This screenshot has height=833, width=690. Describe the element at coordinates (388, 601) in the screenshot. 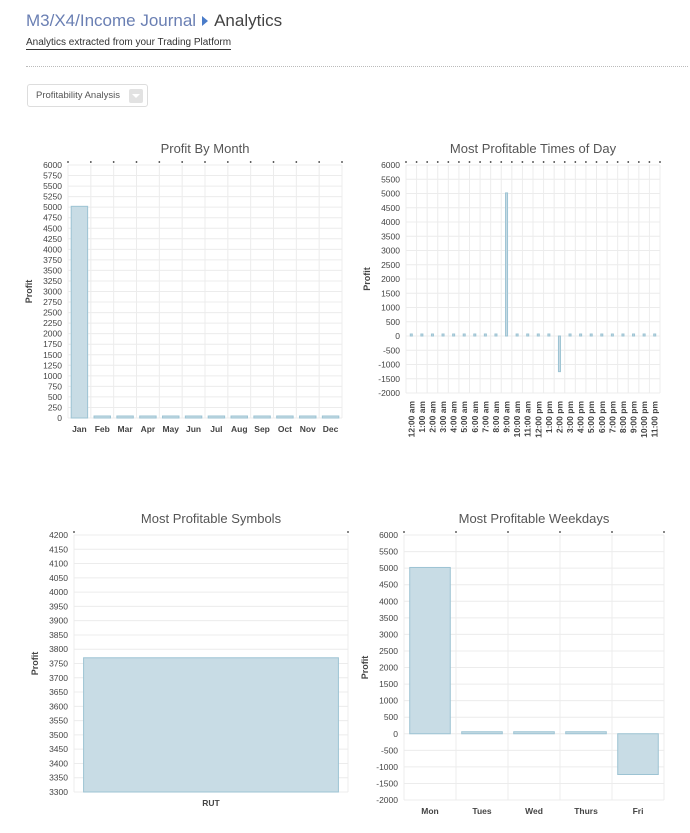

I see `most-profitable-weekdays-y-tick-label: 4000` at that location.